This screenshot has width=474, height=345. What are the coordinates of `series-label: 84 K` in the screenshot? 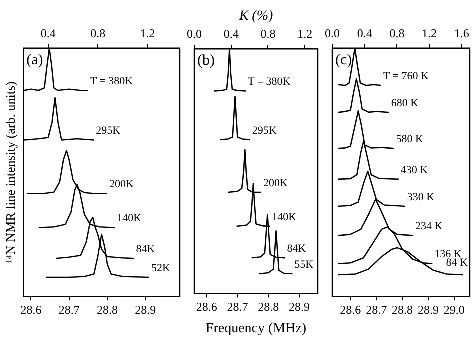 It's located at (457, 262).